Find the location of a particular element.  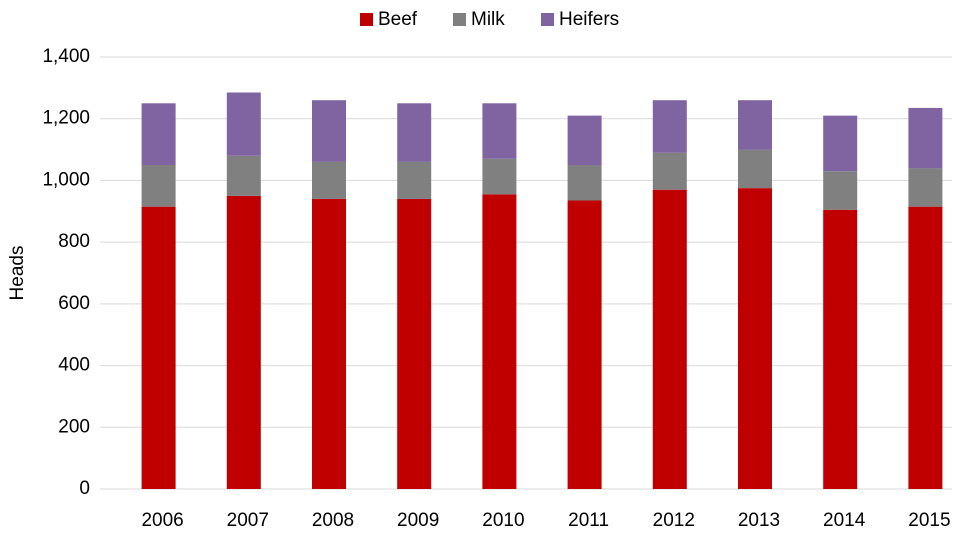

legend-label: Milk is located at coordinates (488, 19).